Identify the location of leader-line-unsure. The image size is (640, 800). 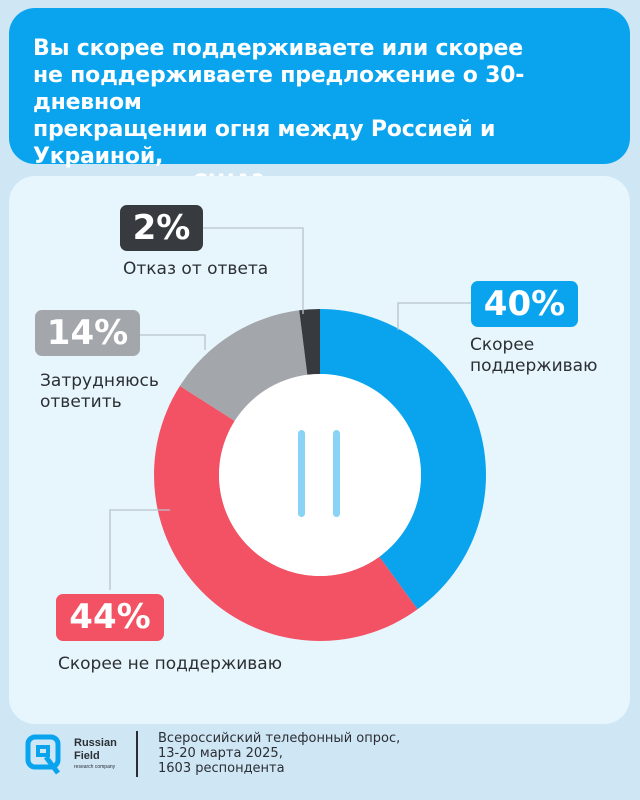
(173, 342).